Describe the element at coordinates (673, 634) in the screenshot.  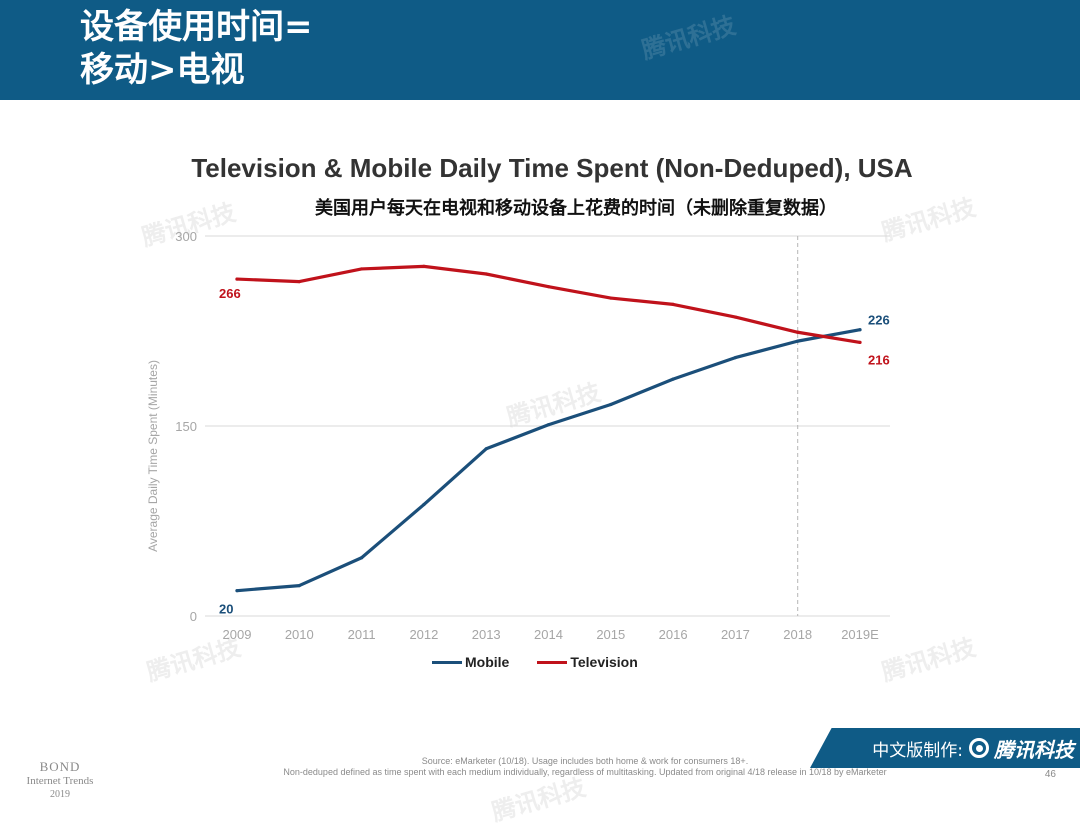
I see `x-tick-label: 2016` at that location.